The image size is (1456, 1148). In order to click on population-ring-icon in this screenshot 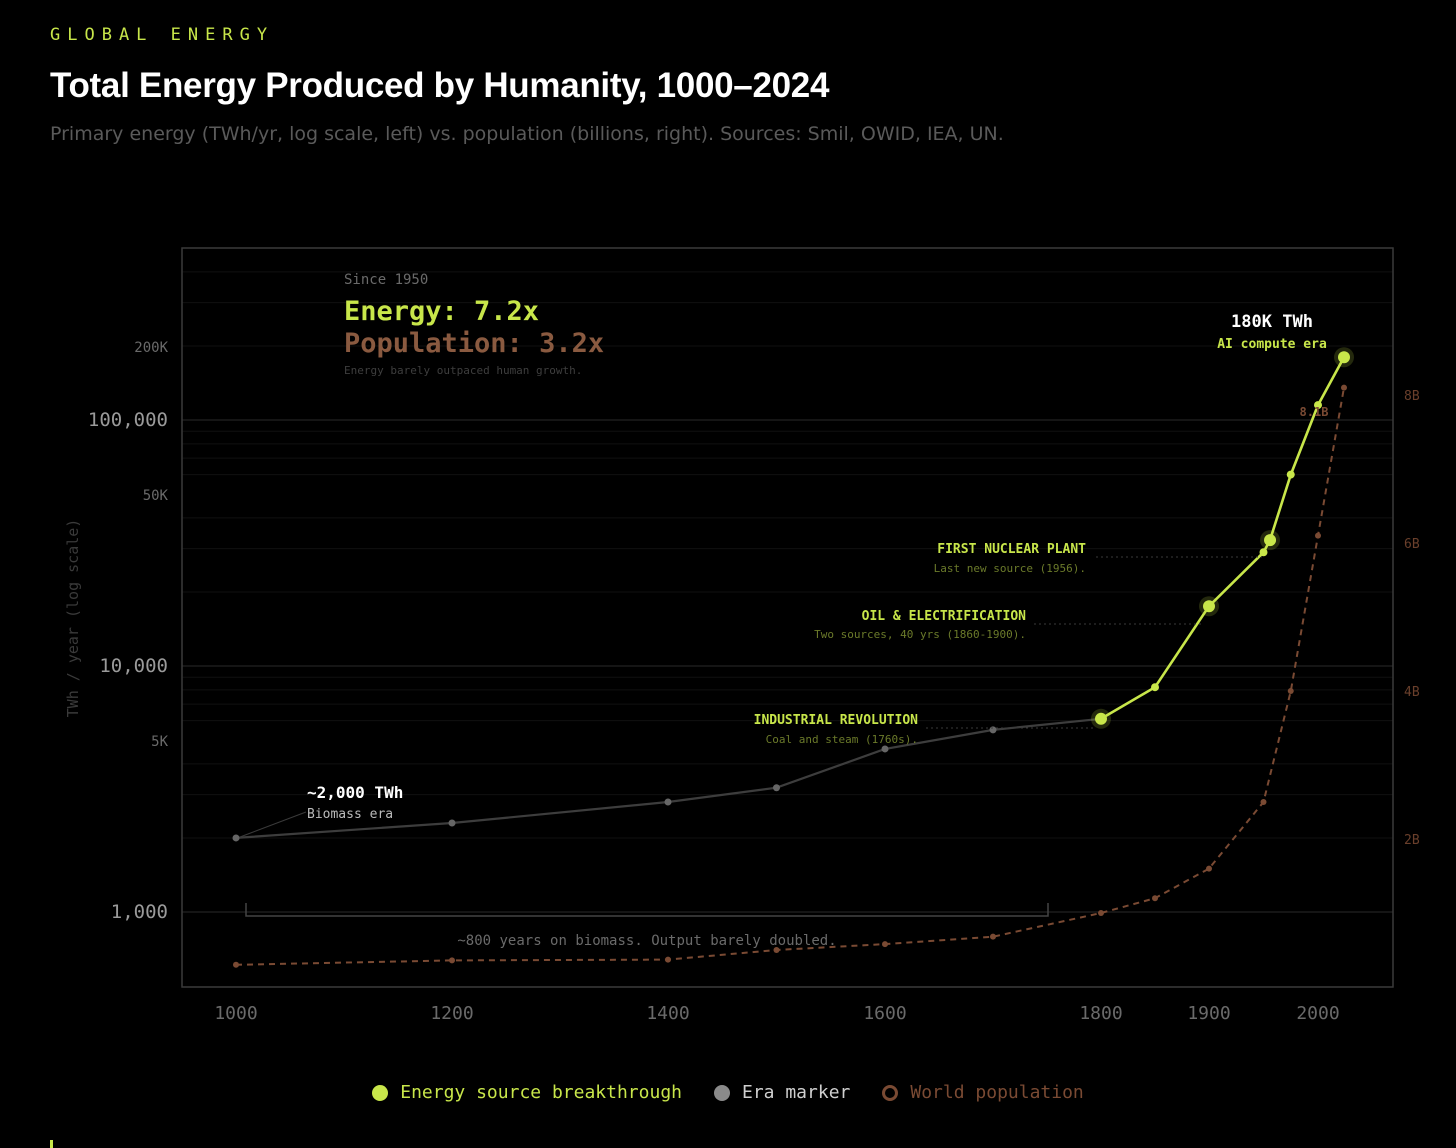, I will do `click(890, 1092)`.